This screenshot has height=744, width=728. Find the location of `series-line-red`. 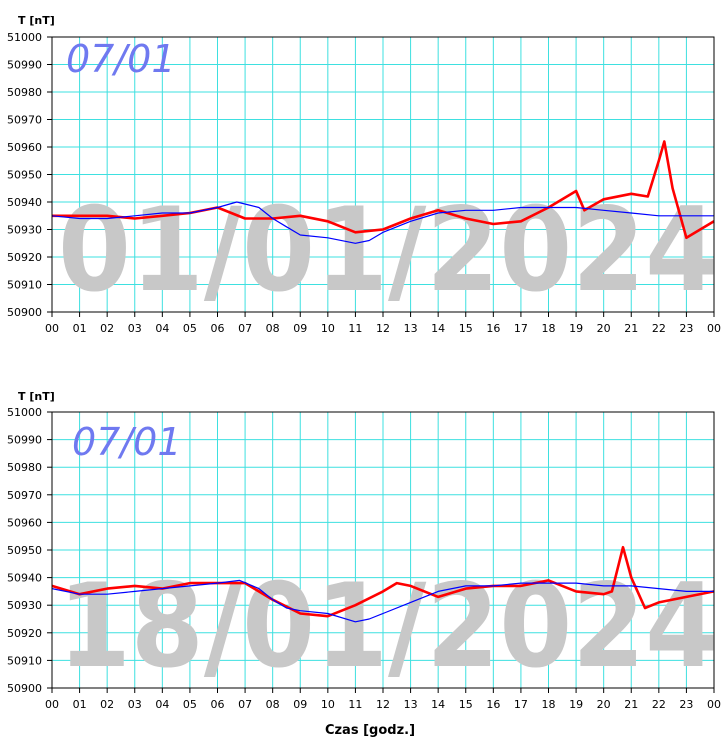

series-line-red is located at coordinates (383, 581).